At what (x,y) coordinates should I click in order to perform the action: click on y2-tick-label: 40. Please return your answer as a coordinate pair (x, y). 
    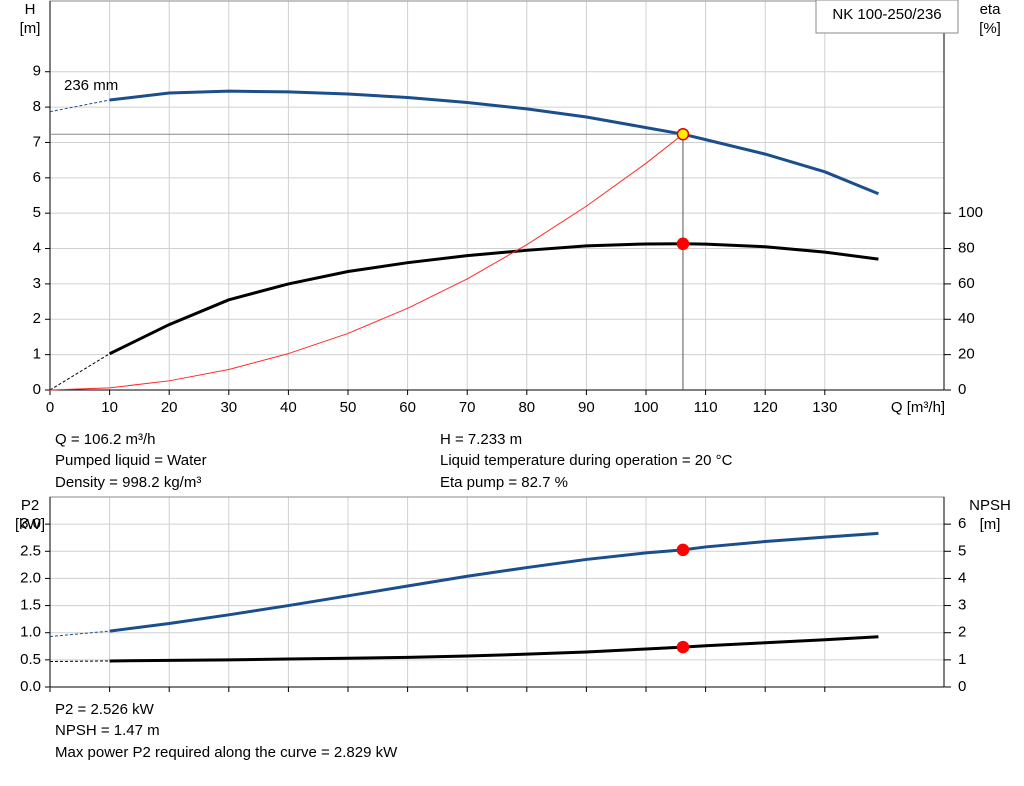
    Looking at the image, I should click on (966, 318).